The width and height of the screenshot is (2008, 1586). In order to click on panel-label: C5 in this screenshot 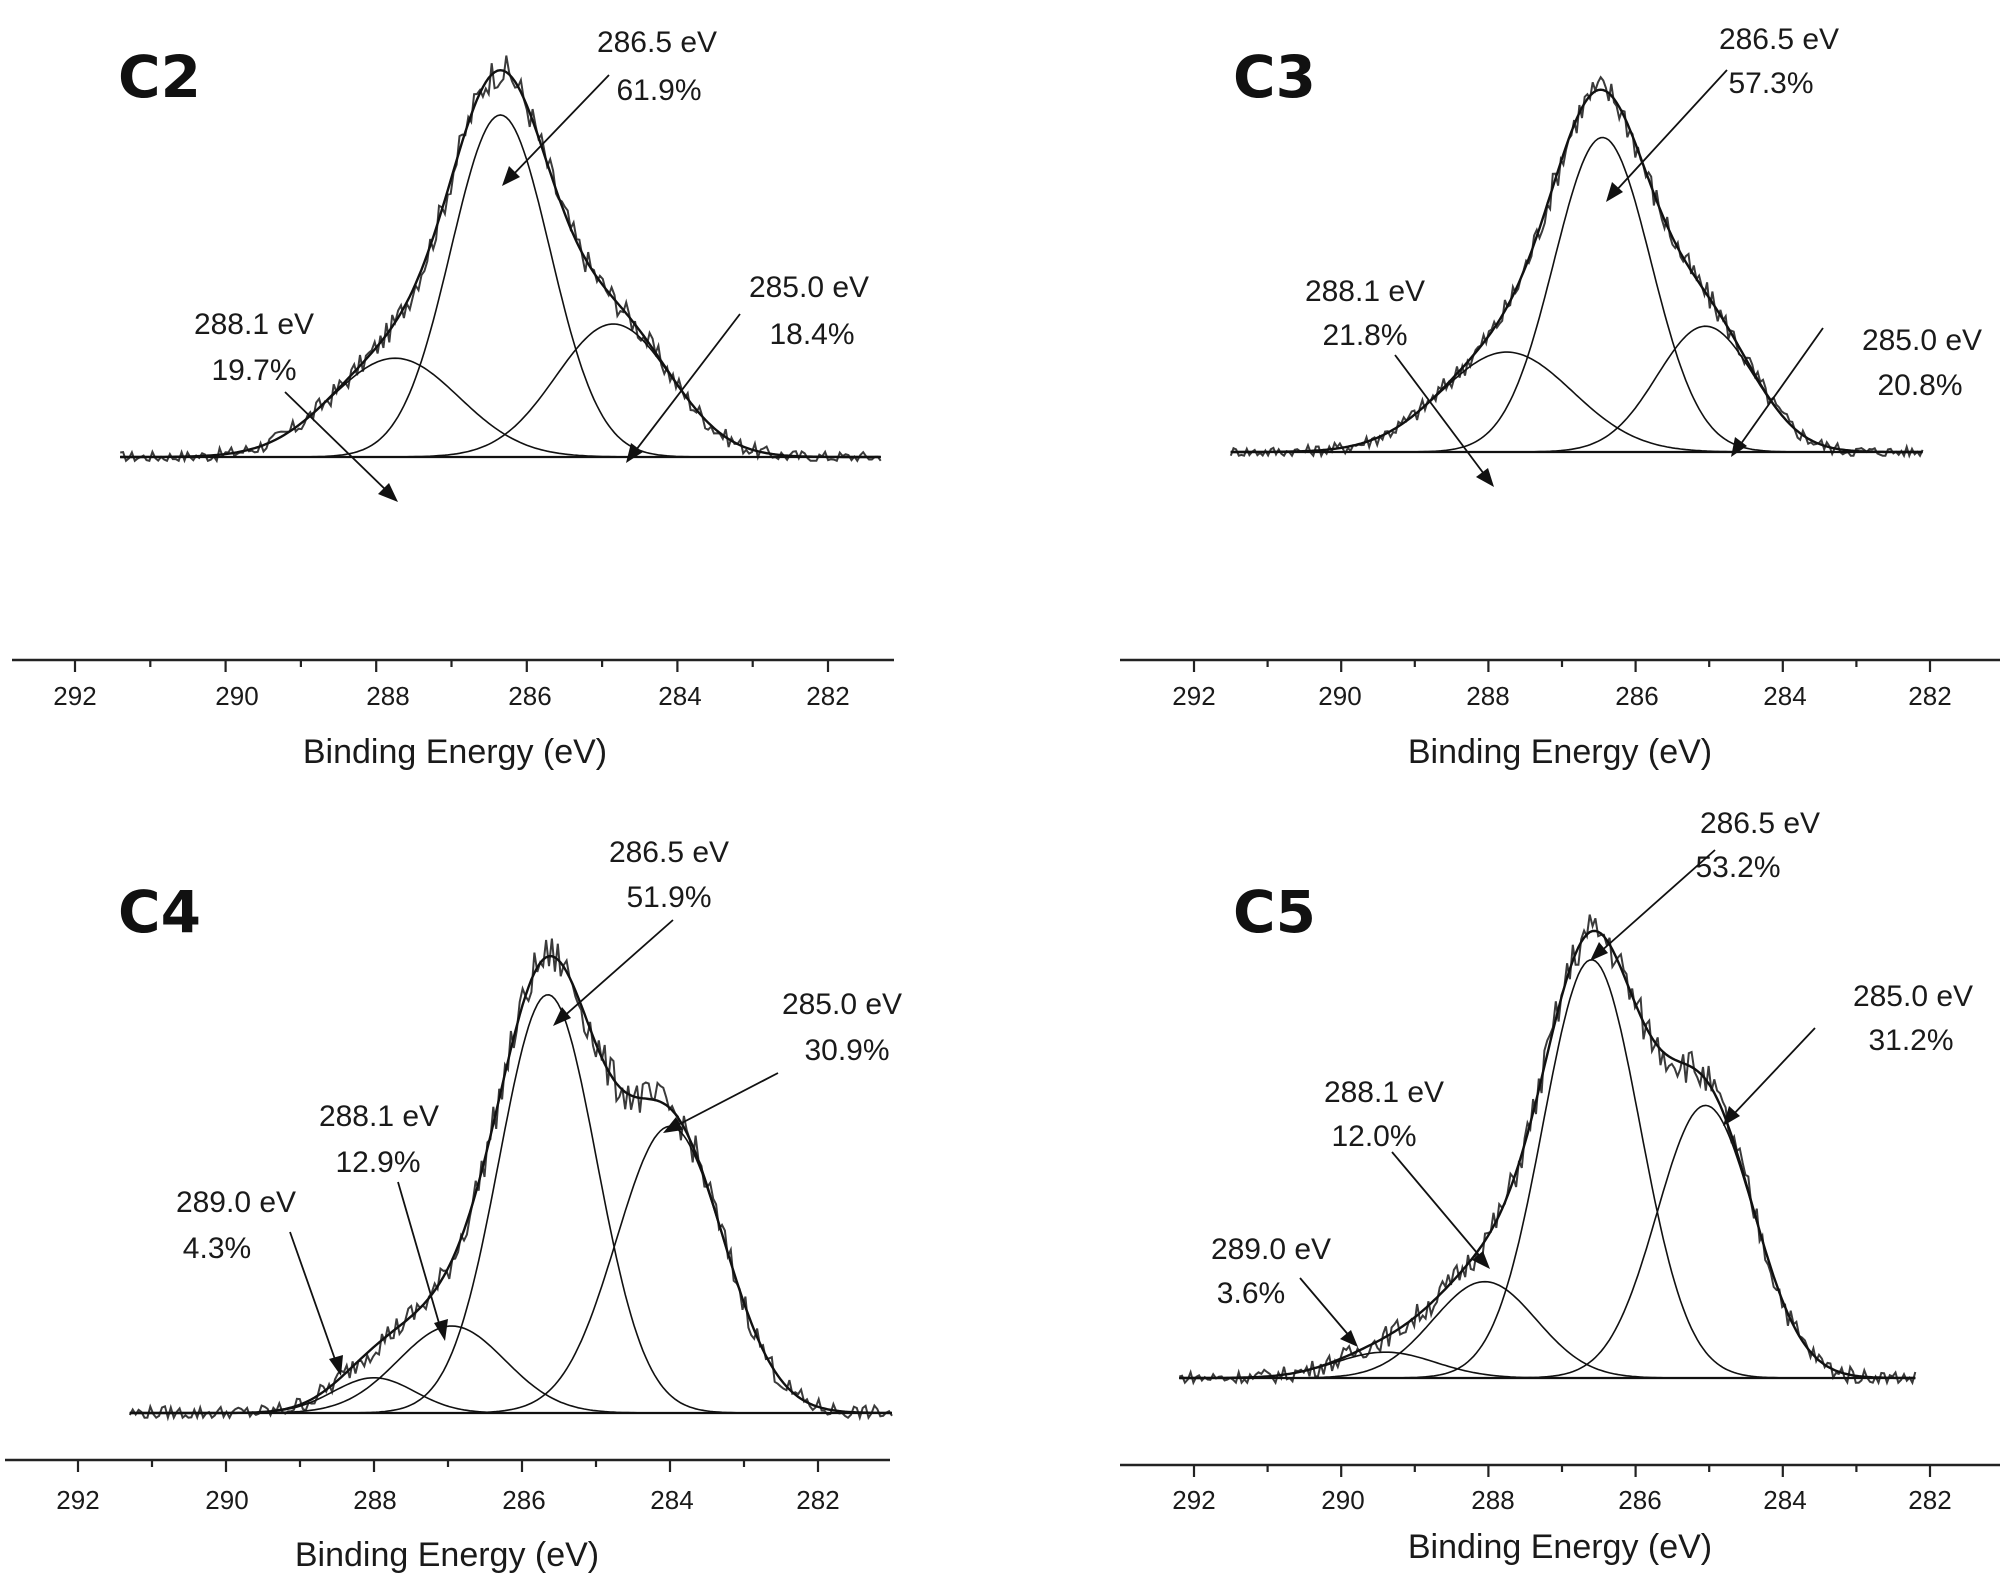, I will do `click(1274, 912)`.